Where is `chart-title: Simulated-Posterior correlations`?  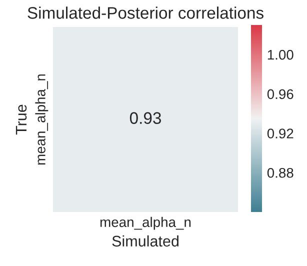
chart-title: Simulated-Posterior correlations is located at coordinates (146, 12).